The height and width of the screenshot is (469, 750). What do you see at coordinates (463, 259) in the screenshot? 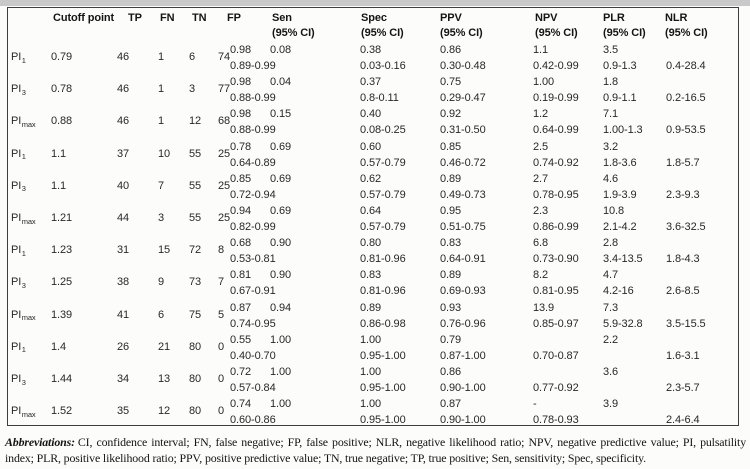
I see `ci-value: 0.64-0.91` at bounding box center [463, 259].